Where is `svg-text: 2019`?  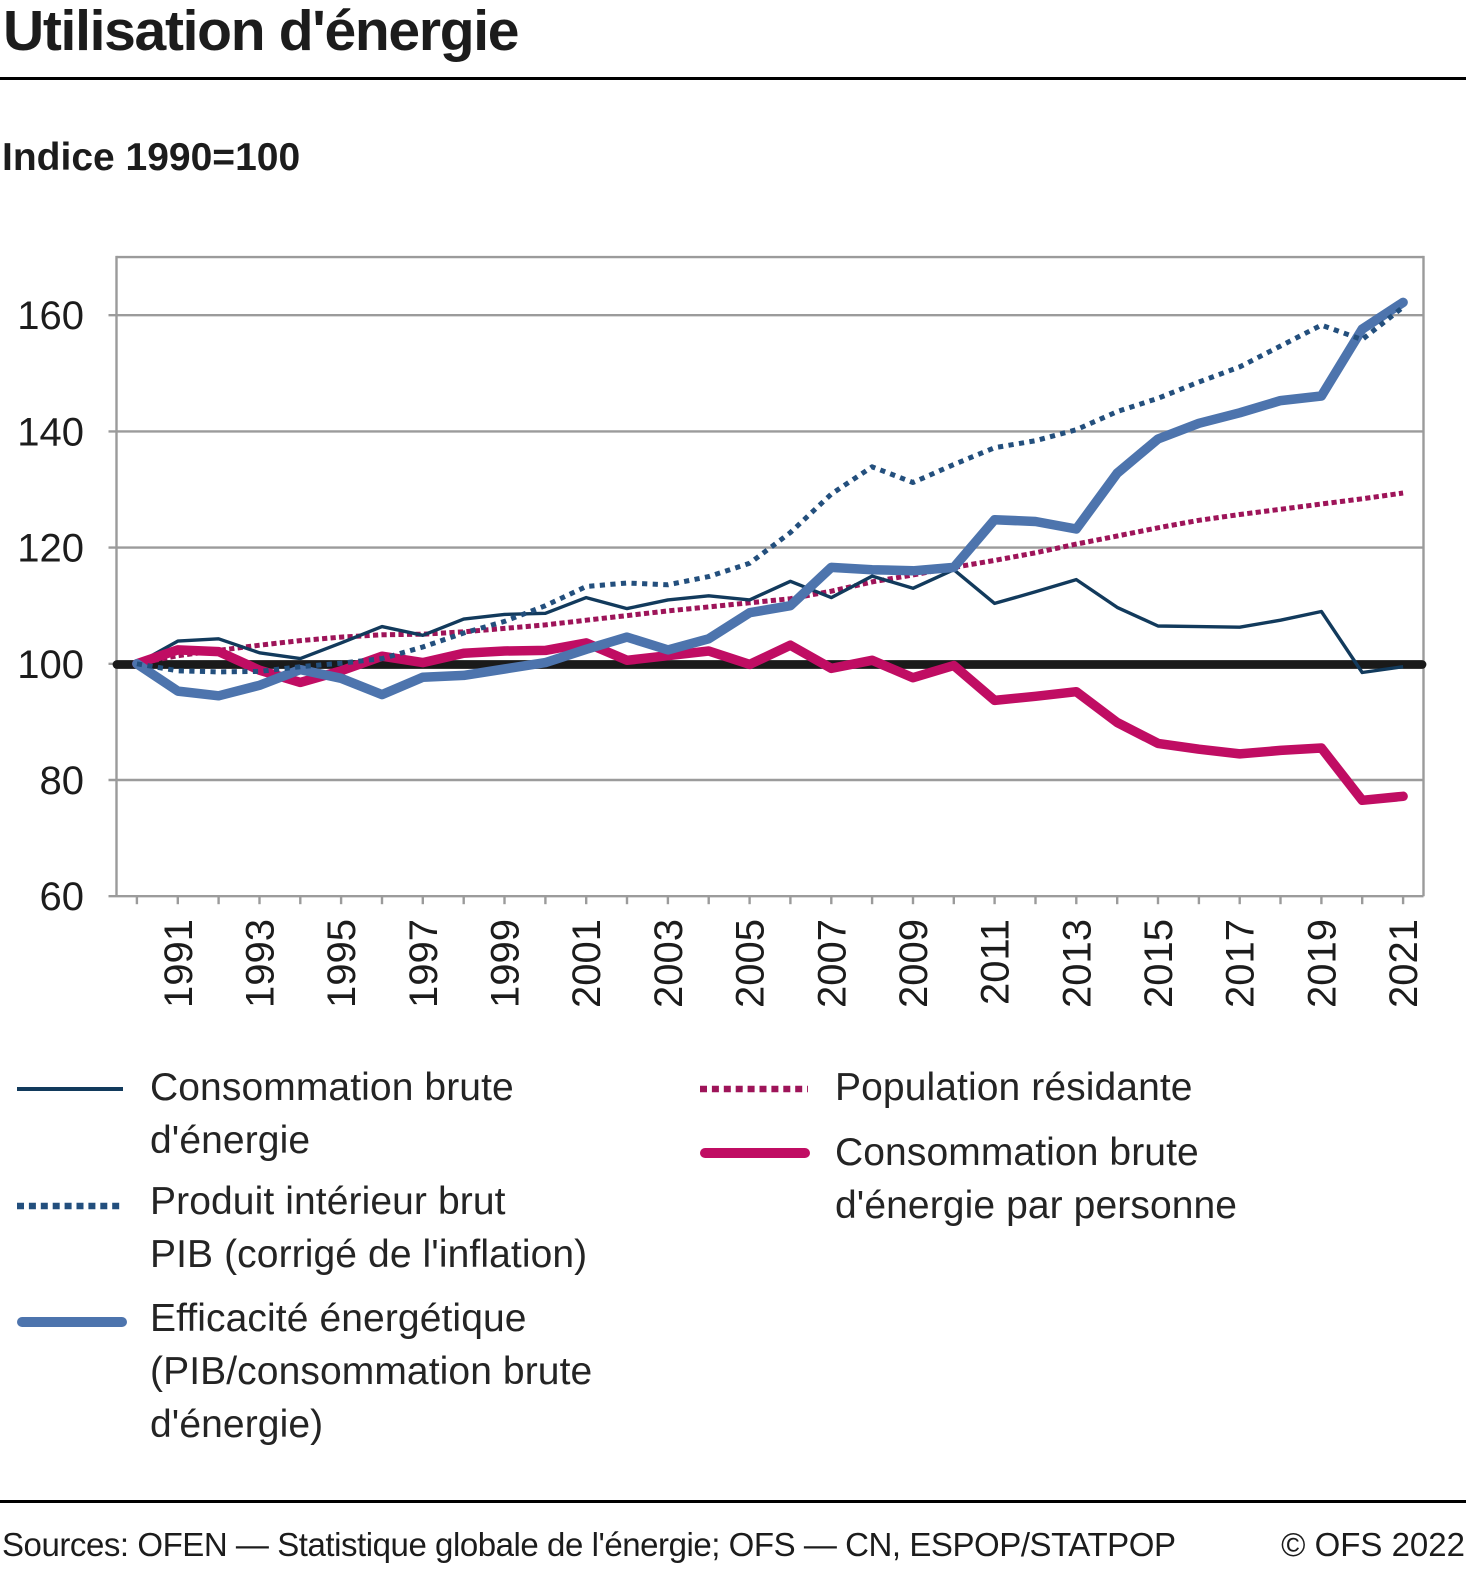
svg-text: 2019 is located at coordinates (1322, 963).